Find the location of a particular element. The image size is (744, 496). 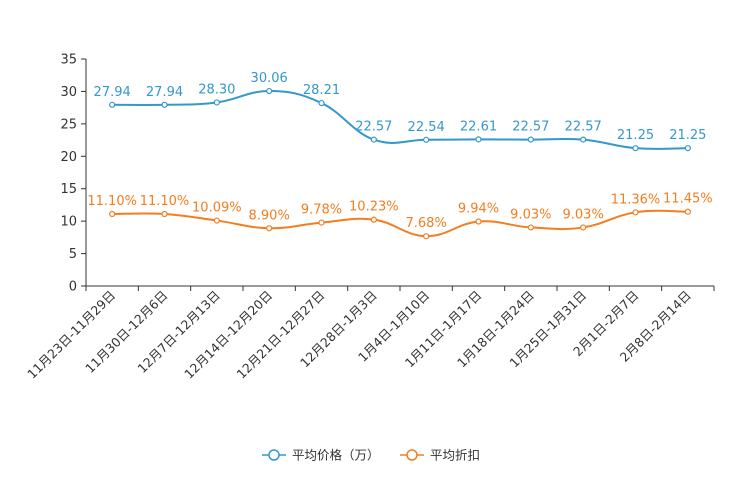

data-label: 28.21 is located at coordinates (321, 90).